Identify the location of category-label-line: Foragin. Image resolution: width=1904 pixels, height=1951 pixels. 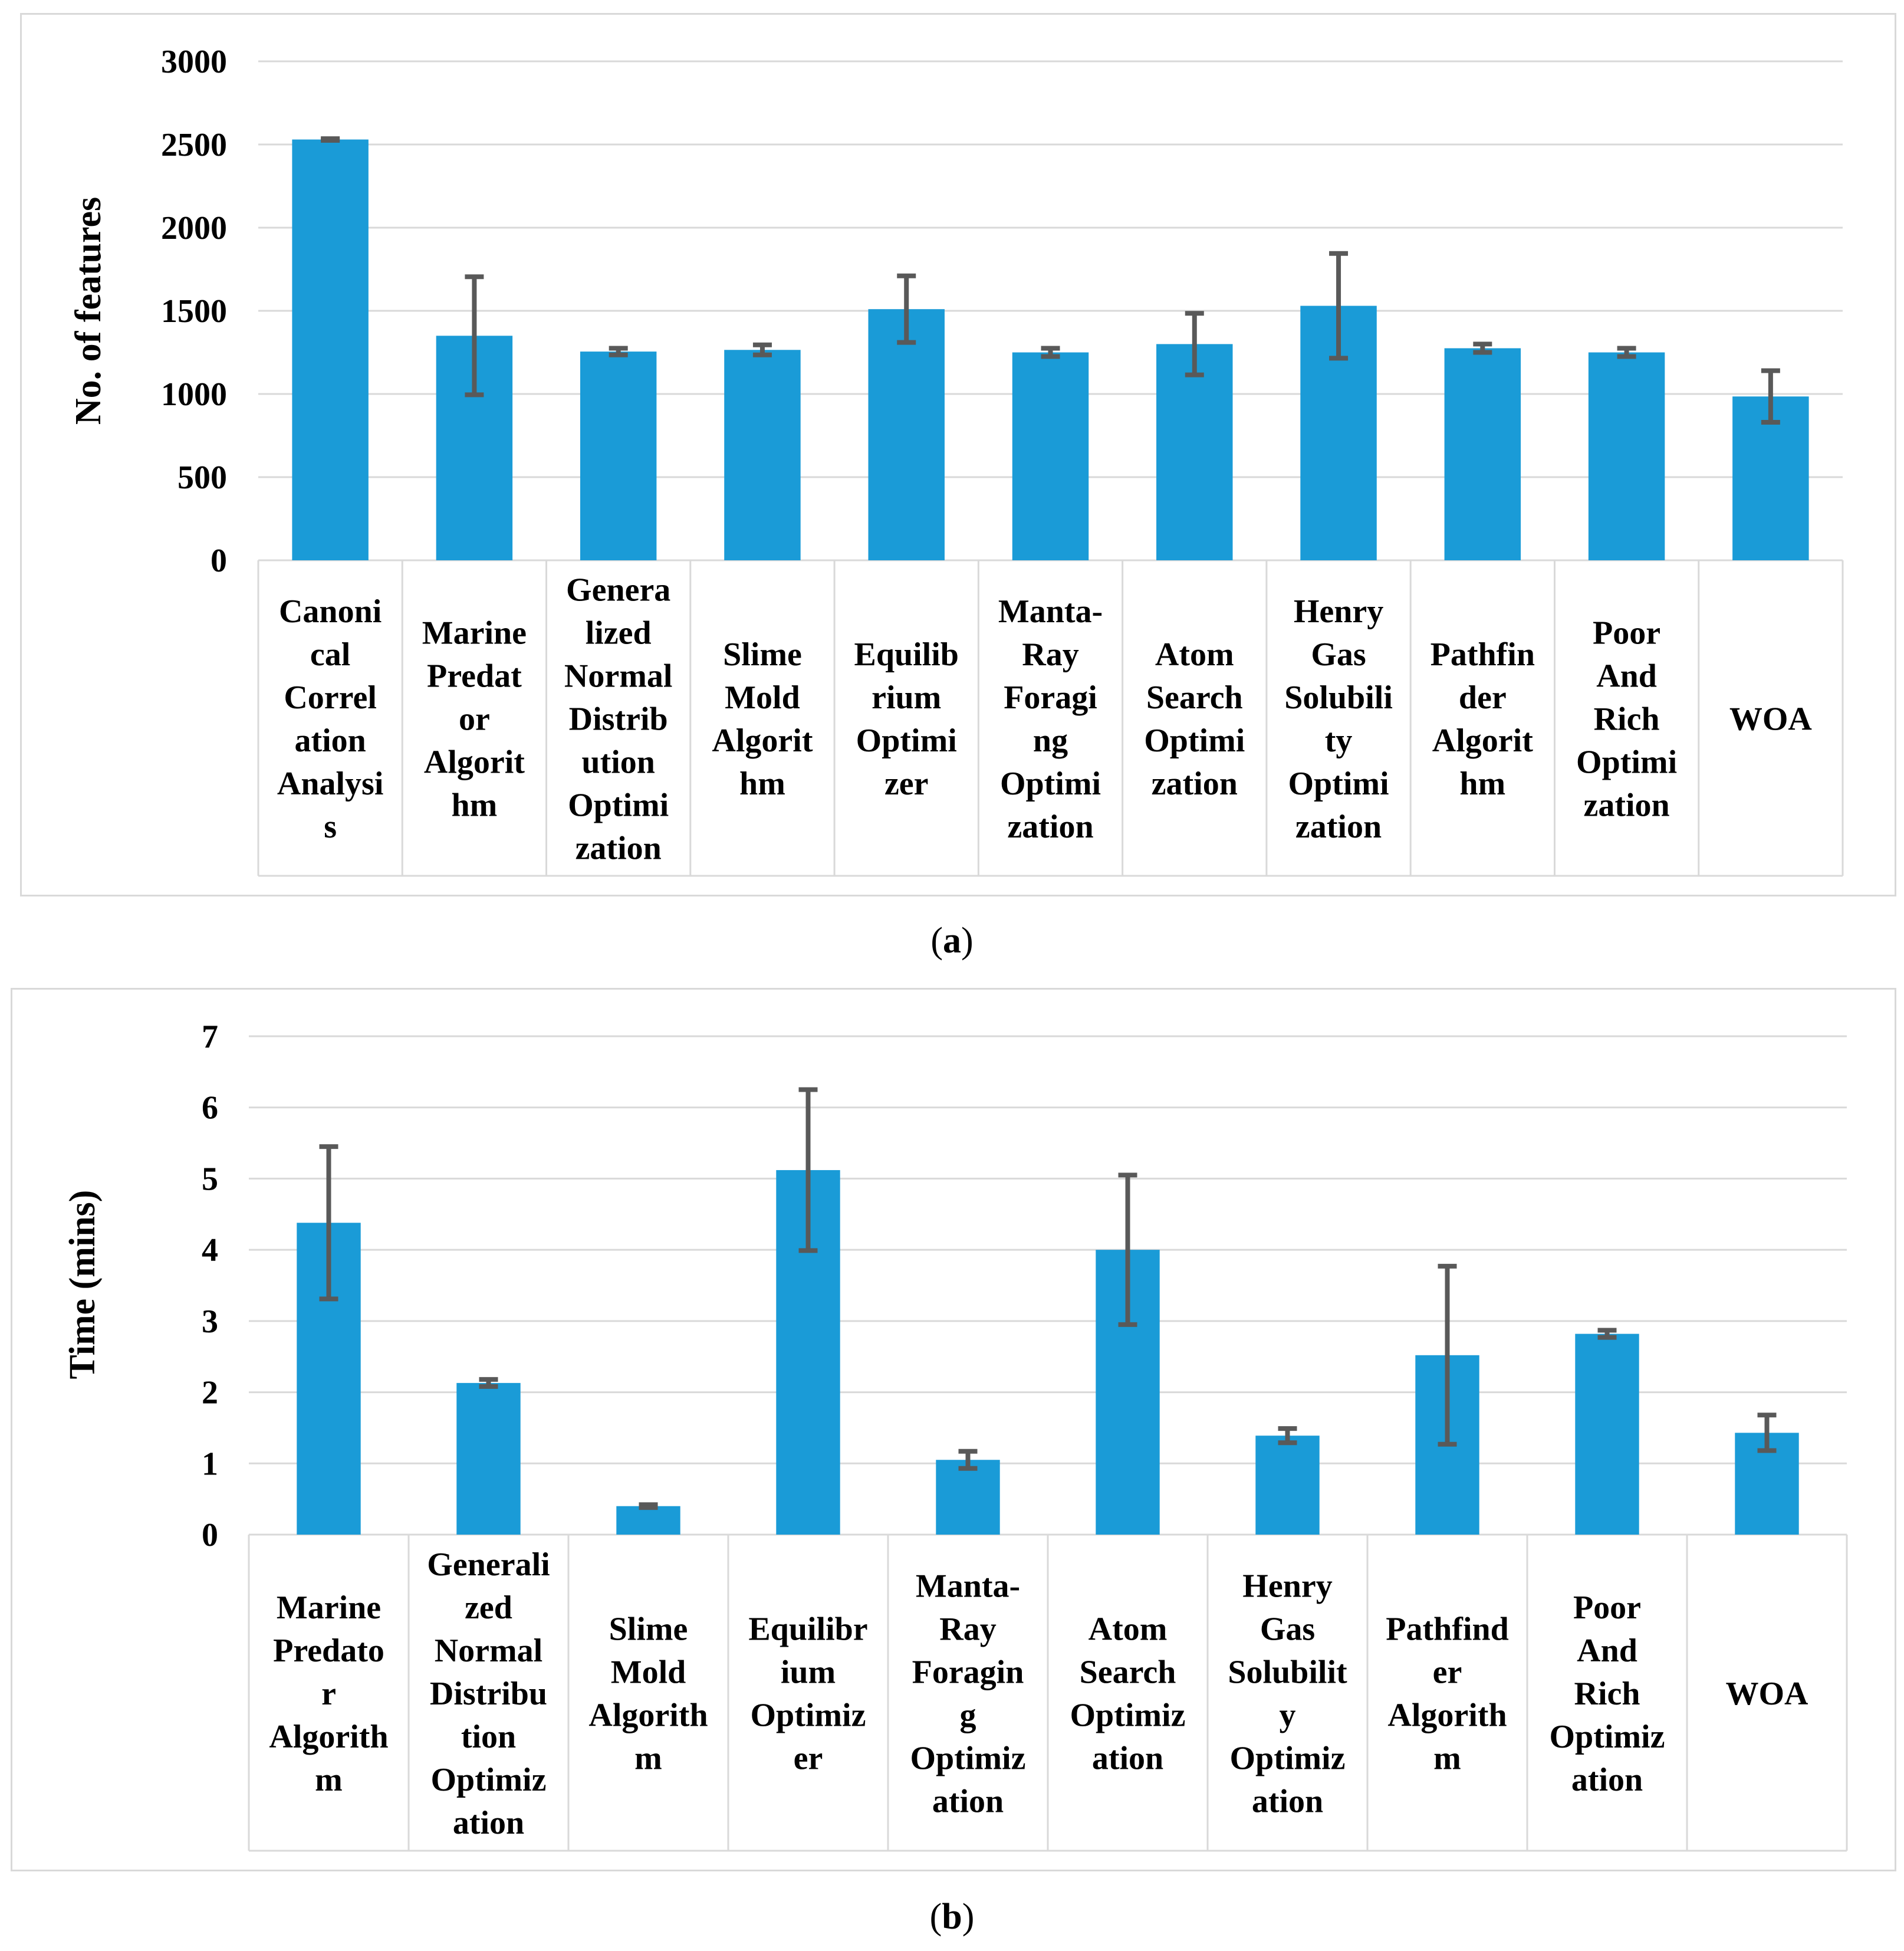
(968, 1672).